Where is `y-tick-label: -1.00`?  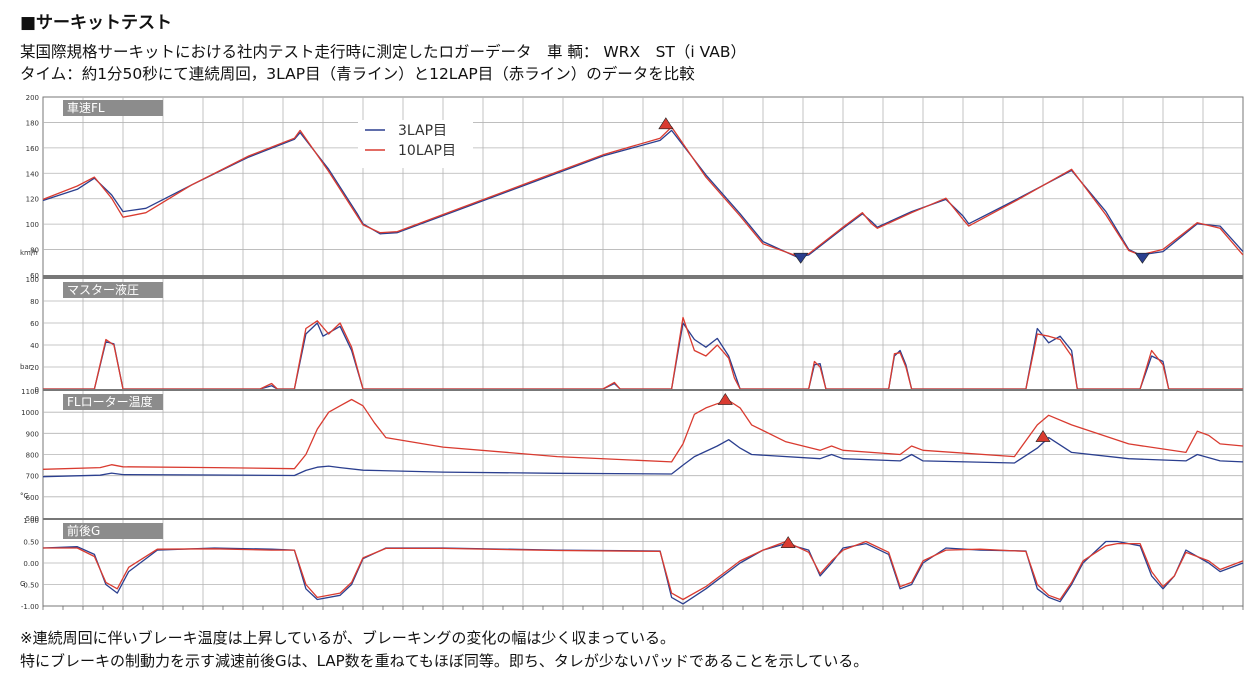
y-tick-label: -1.00 is located at coordinates (30, 607).